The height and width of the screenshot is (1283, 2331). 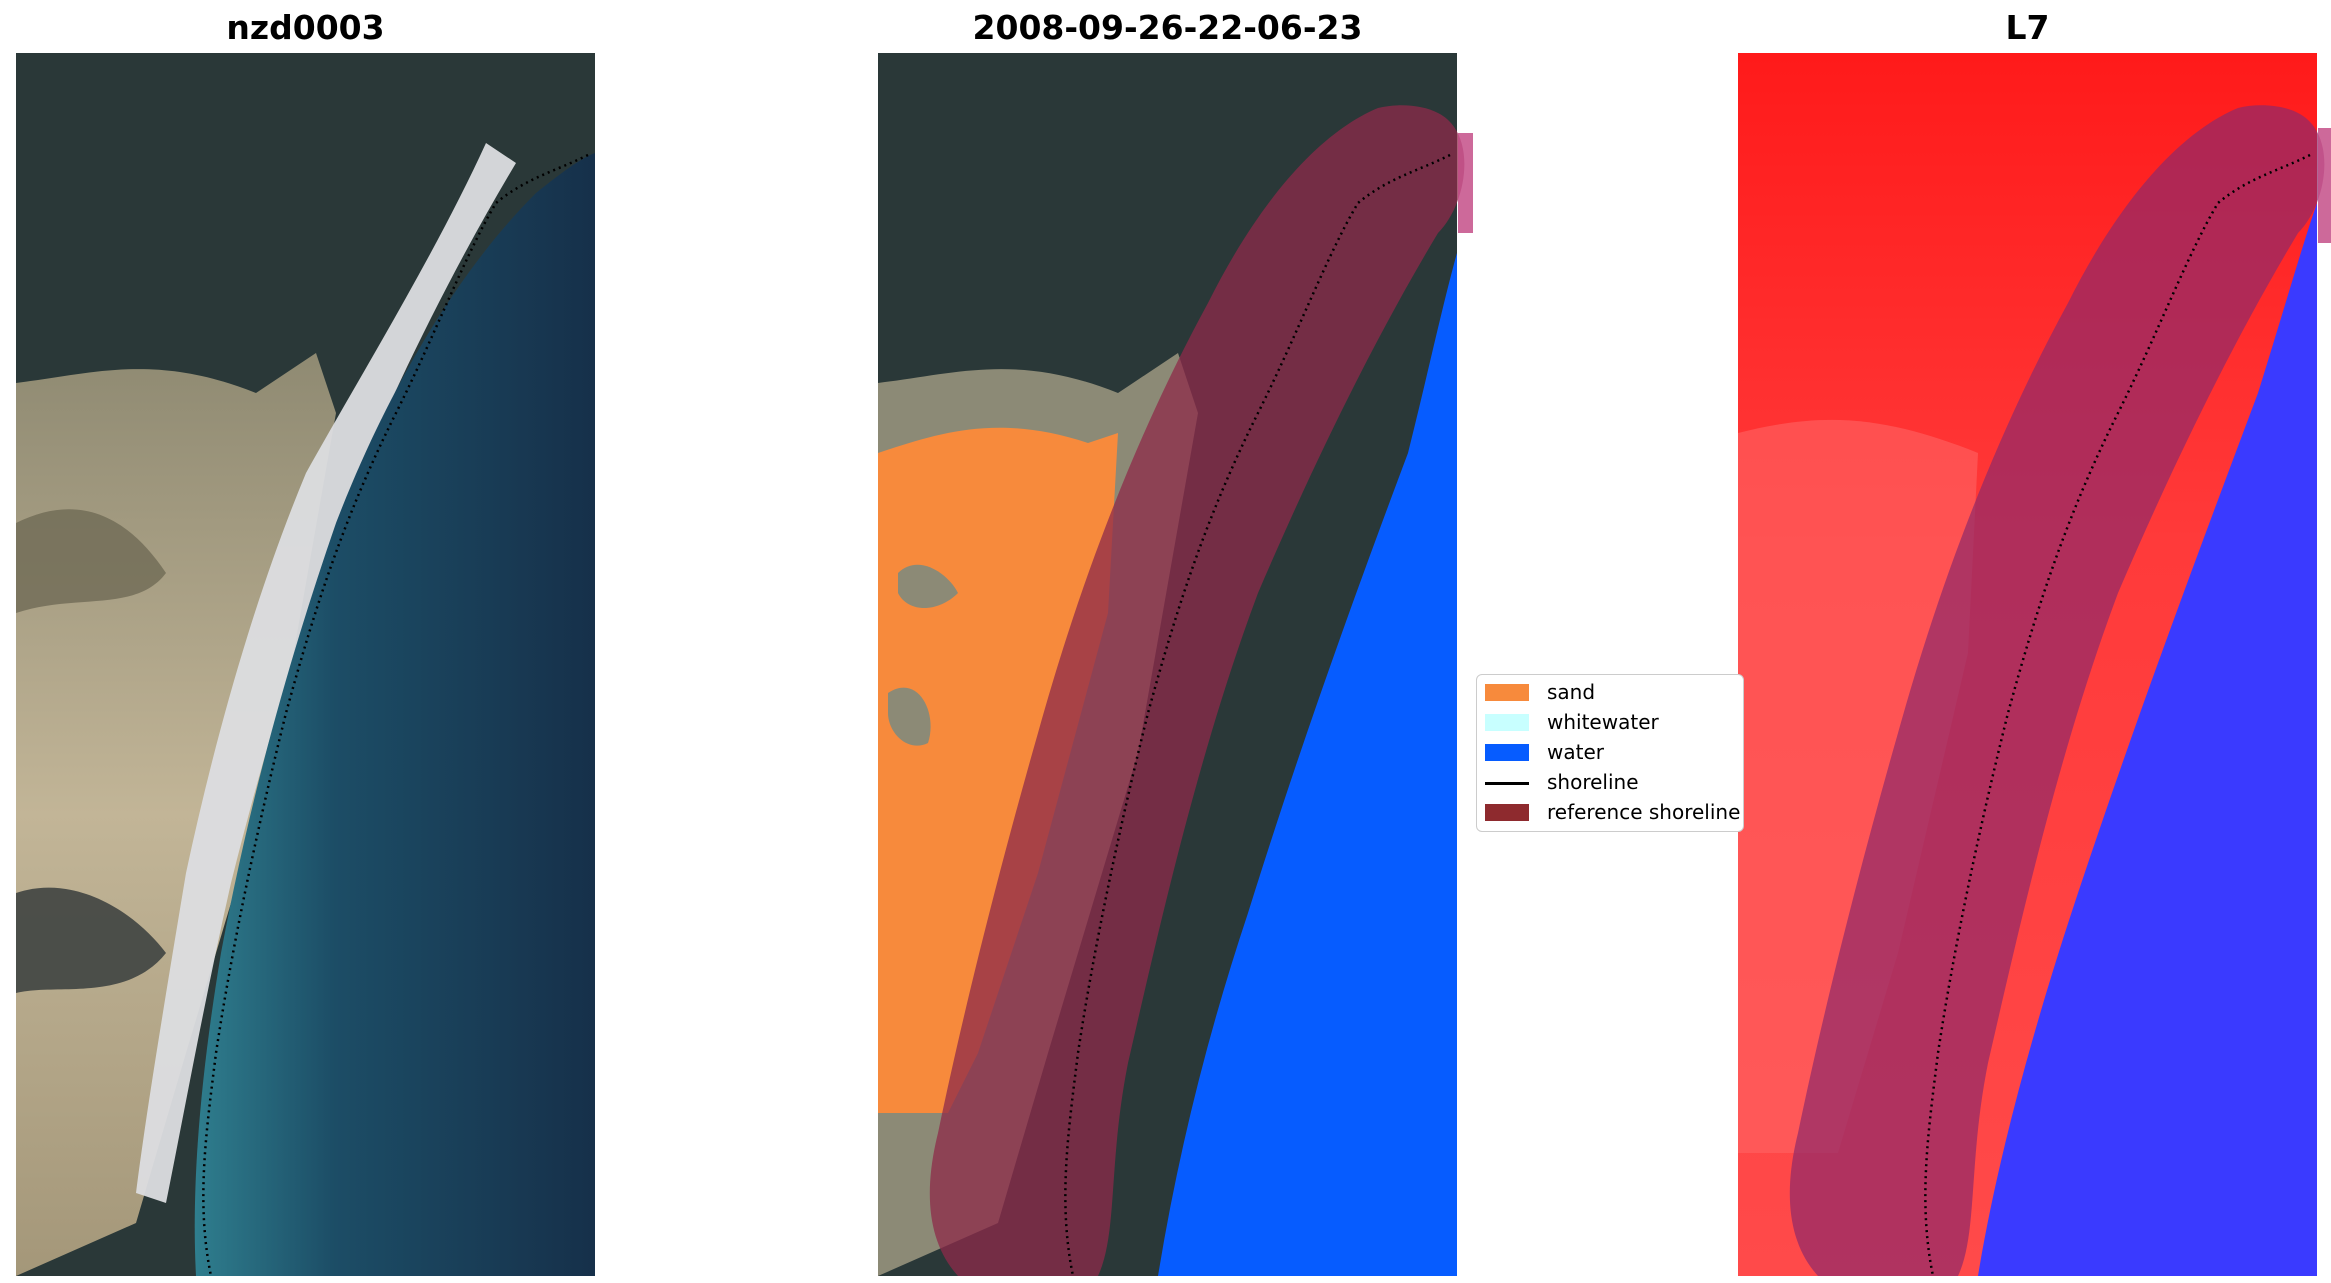 What do you see at coordinates (1307, 764) in the screenshot?
I see `water-class-area` at bounding box center [1307, 764].